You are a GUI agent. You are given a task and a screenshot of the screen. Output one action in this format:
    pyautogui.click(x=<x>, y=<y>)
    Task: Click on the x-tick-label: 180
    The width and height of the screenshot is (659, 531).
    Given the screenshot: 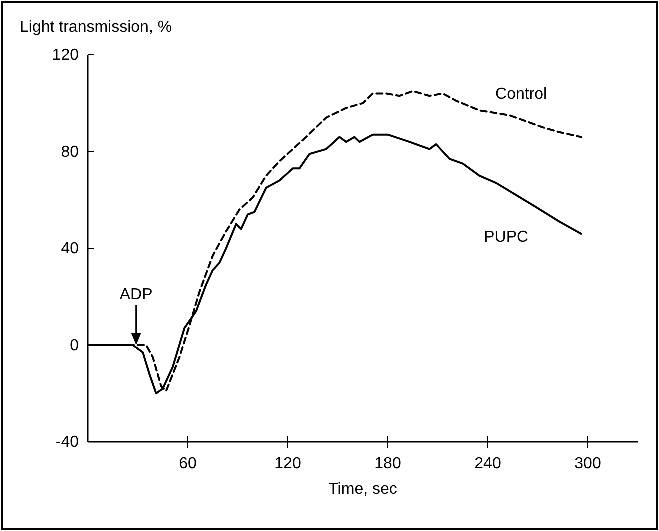 What is the action you would take?
    pyautogui.click(x=388, y=464)
    